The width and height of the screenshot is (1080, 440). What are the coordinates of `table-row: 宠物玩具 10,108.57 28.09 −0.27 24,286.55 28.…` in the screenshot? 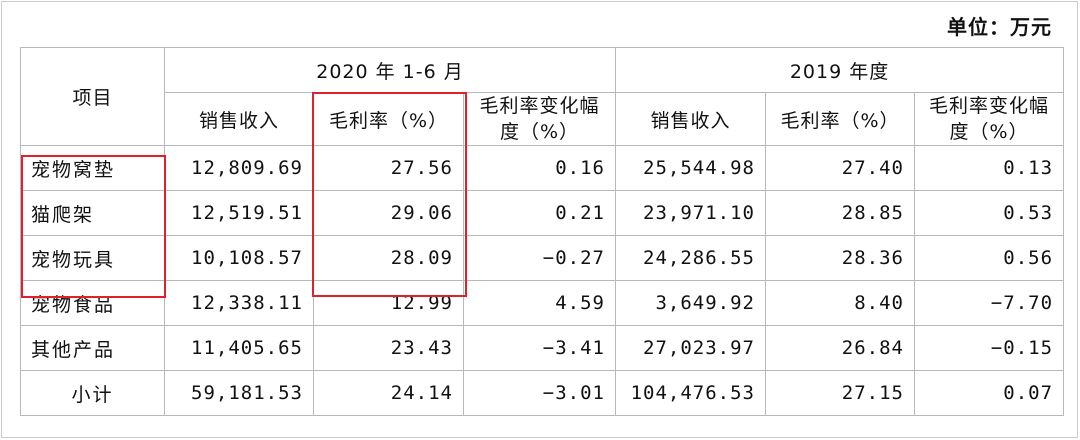 It's located at (542, 258).